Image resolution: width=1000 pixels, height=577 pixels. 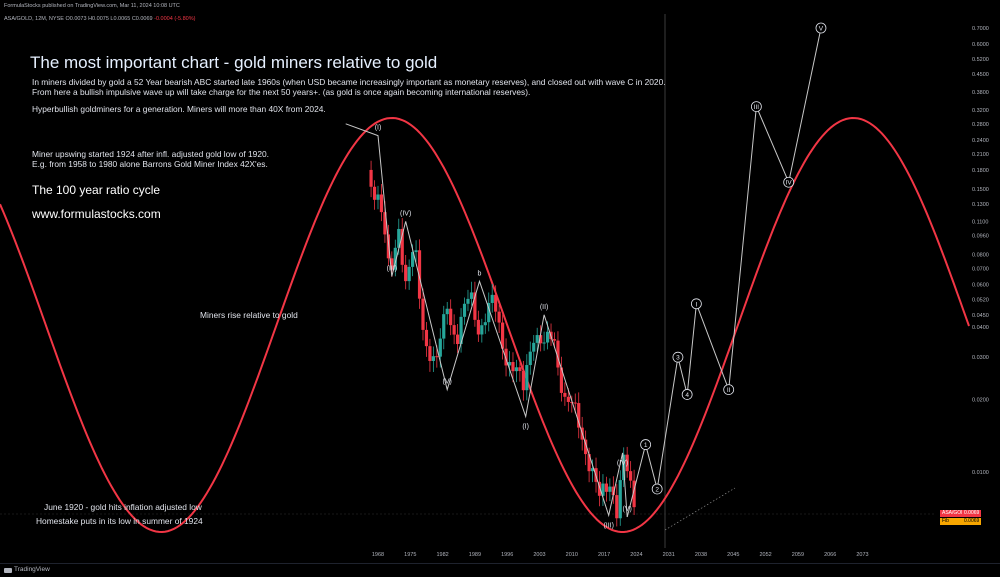 What do you see at coordinates (733, 555) in the screenshot?
I see `x-tick-label: 2045` at bounding box center [733, 555].